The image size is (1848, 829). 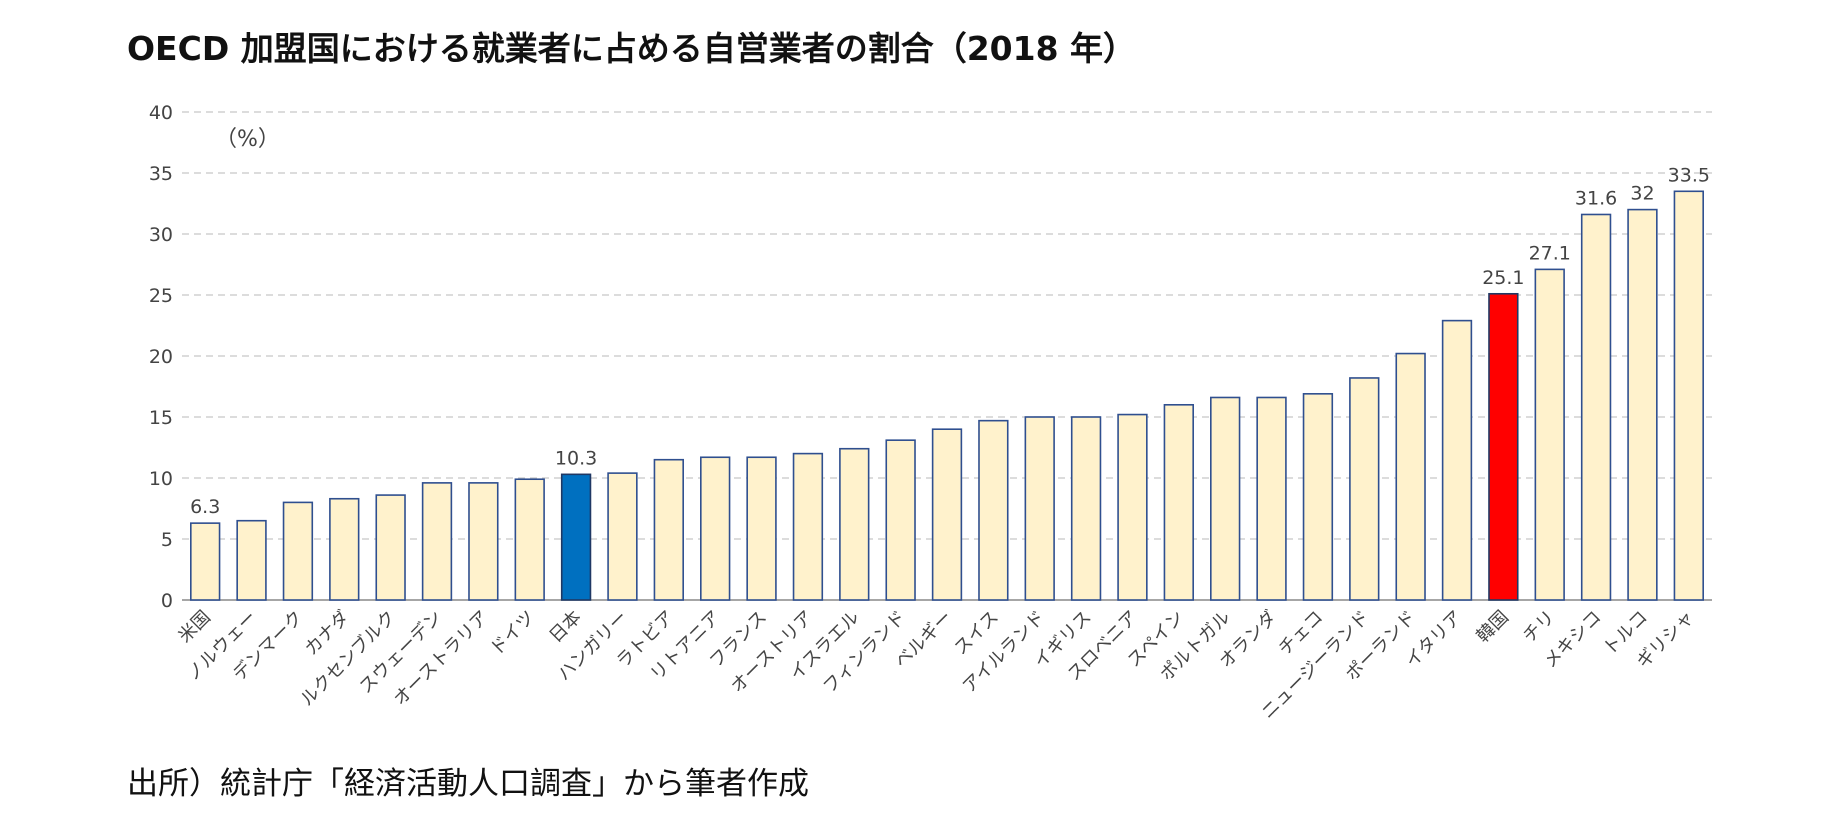 I want to click on y-tick-label: 10, so click(x=161, y=479).